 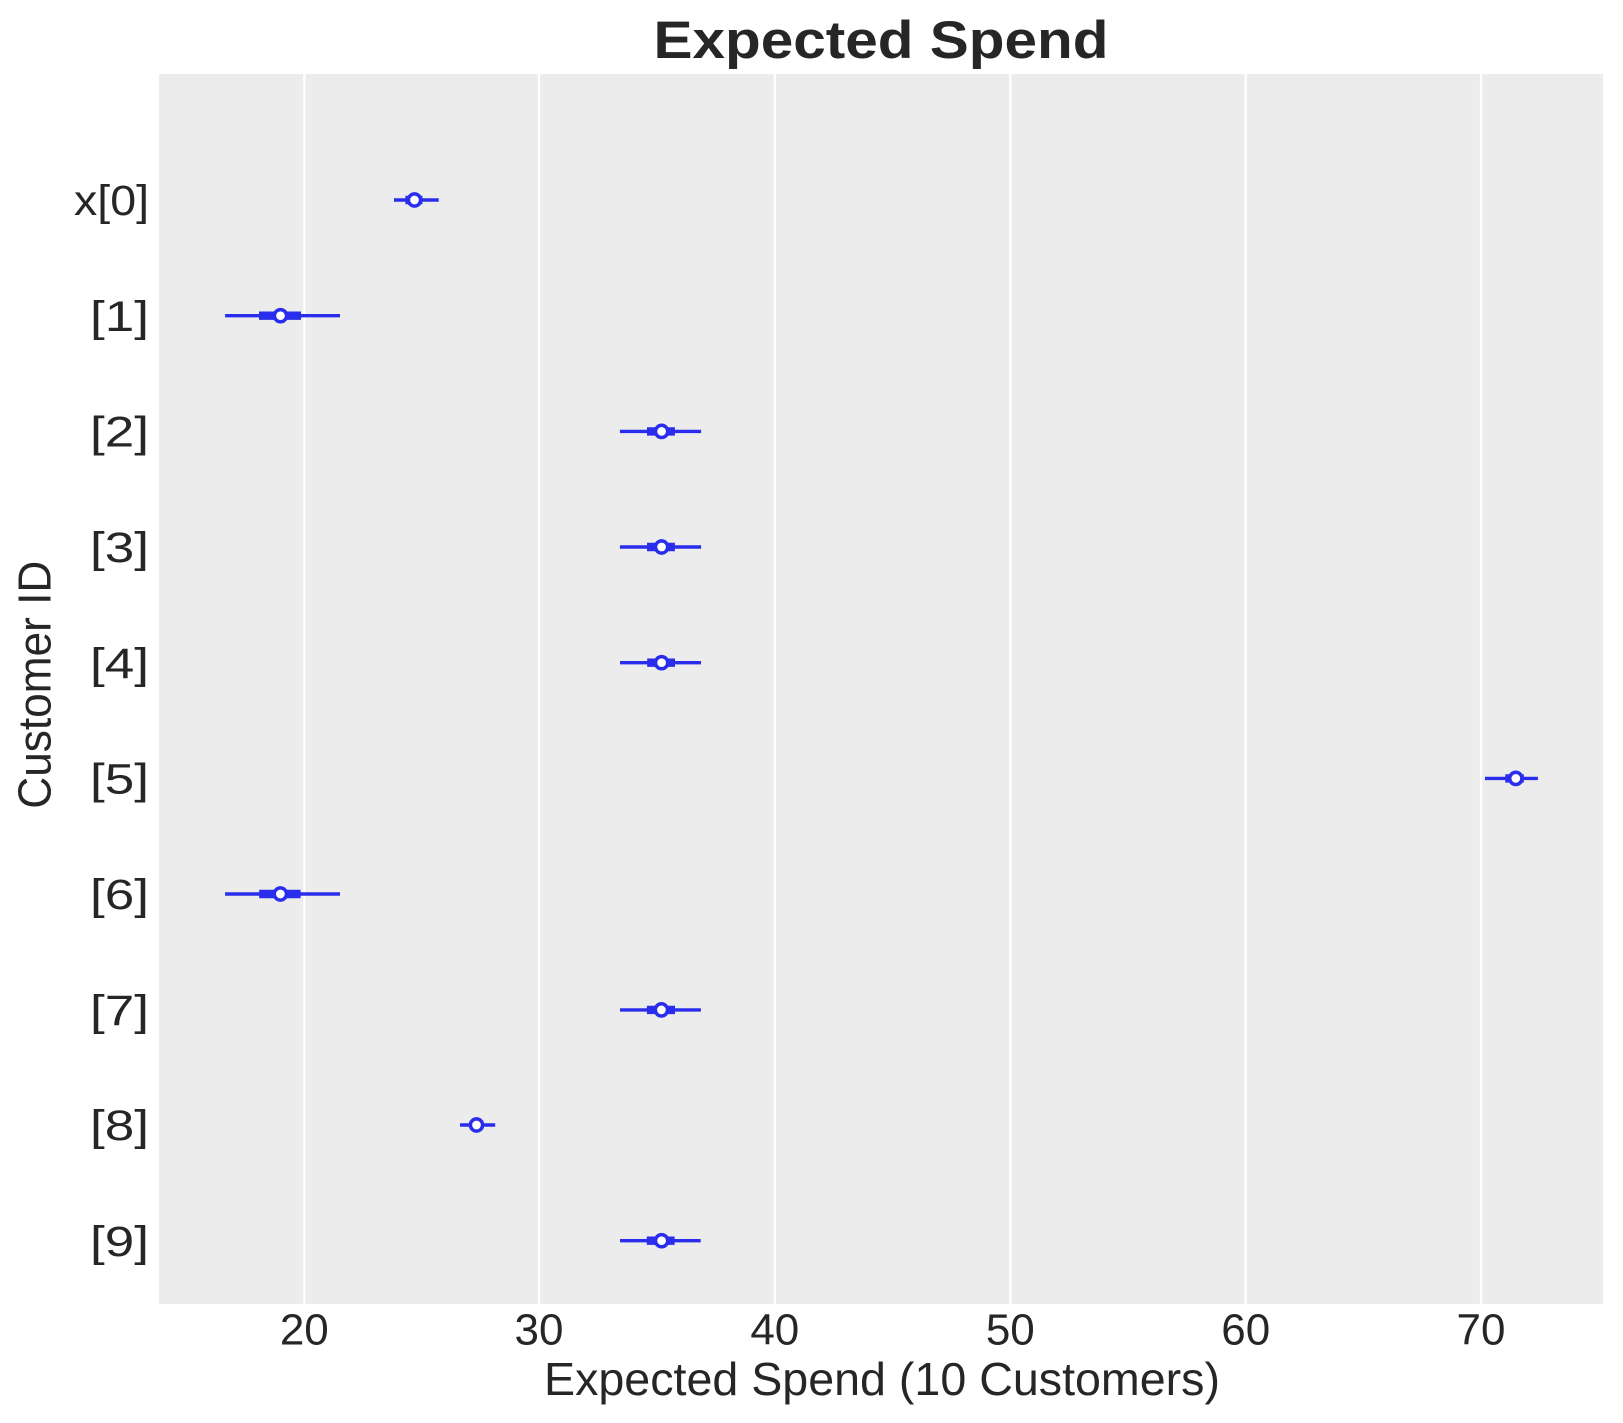 What do you see at coordinates (774, 1330) in the screenshot?
I see `svg-text: 40` at bounding box center [774, 1330].